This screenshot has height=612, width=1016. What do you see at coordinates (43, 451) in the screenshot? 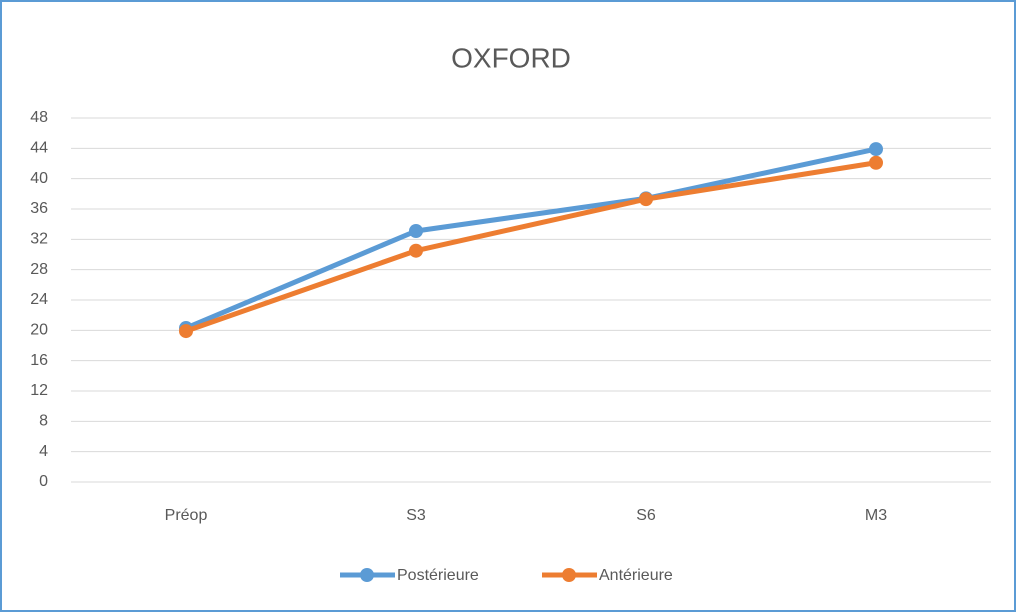
I see `y-tick-label: 4` at bounding box center [43, 451].